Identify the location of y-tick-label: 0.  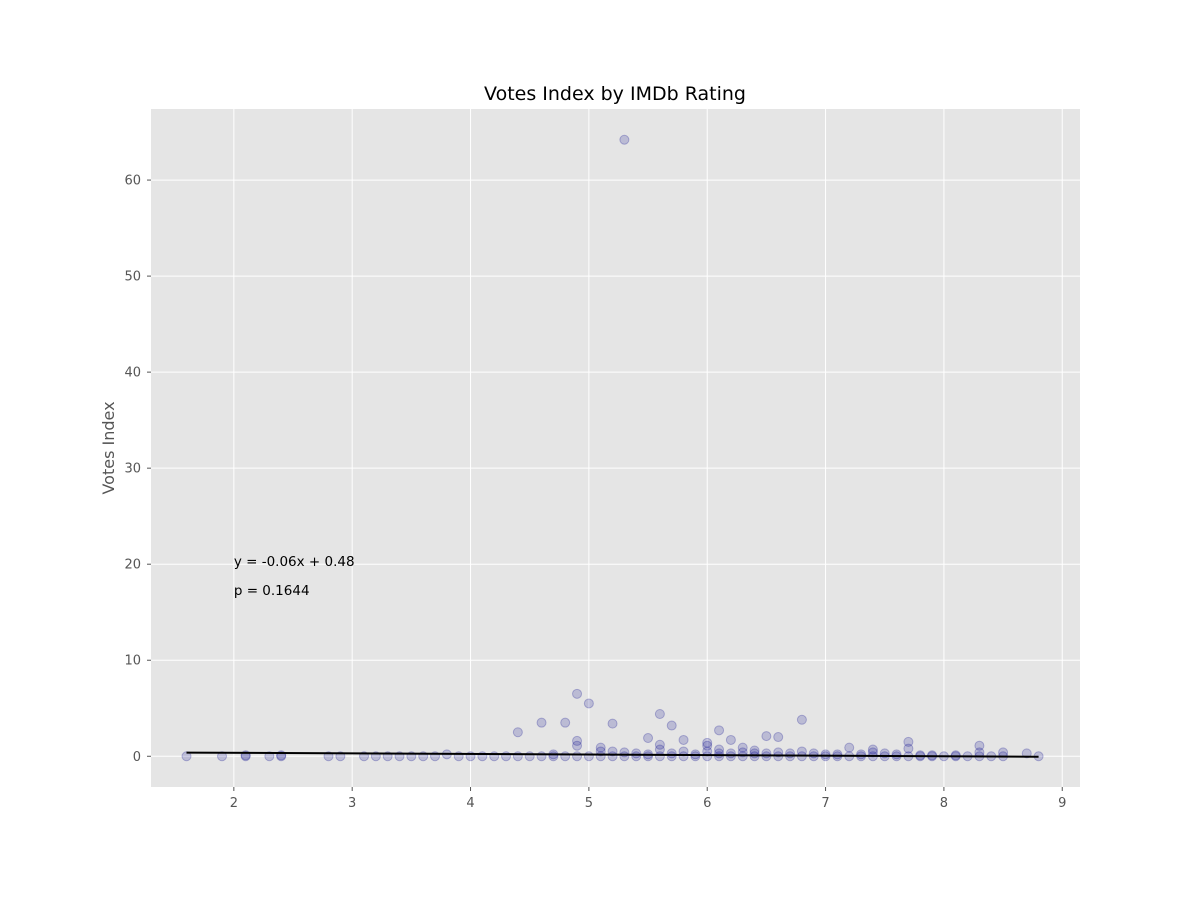
(137, 757).